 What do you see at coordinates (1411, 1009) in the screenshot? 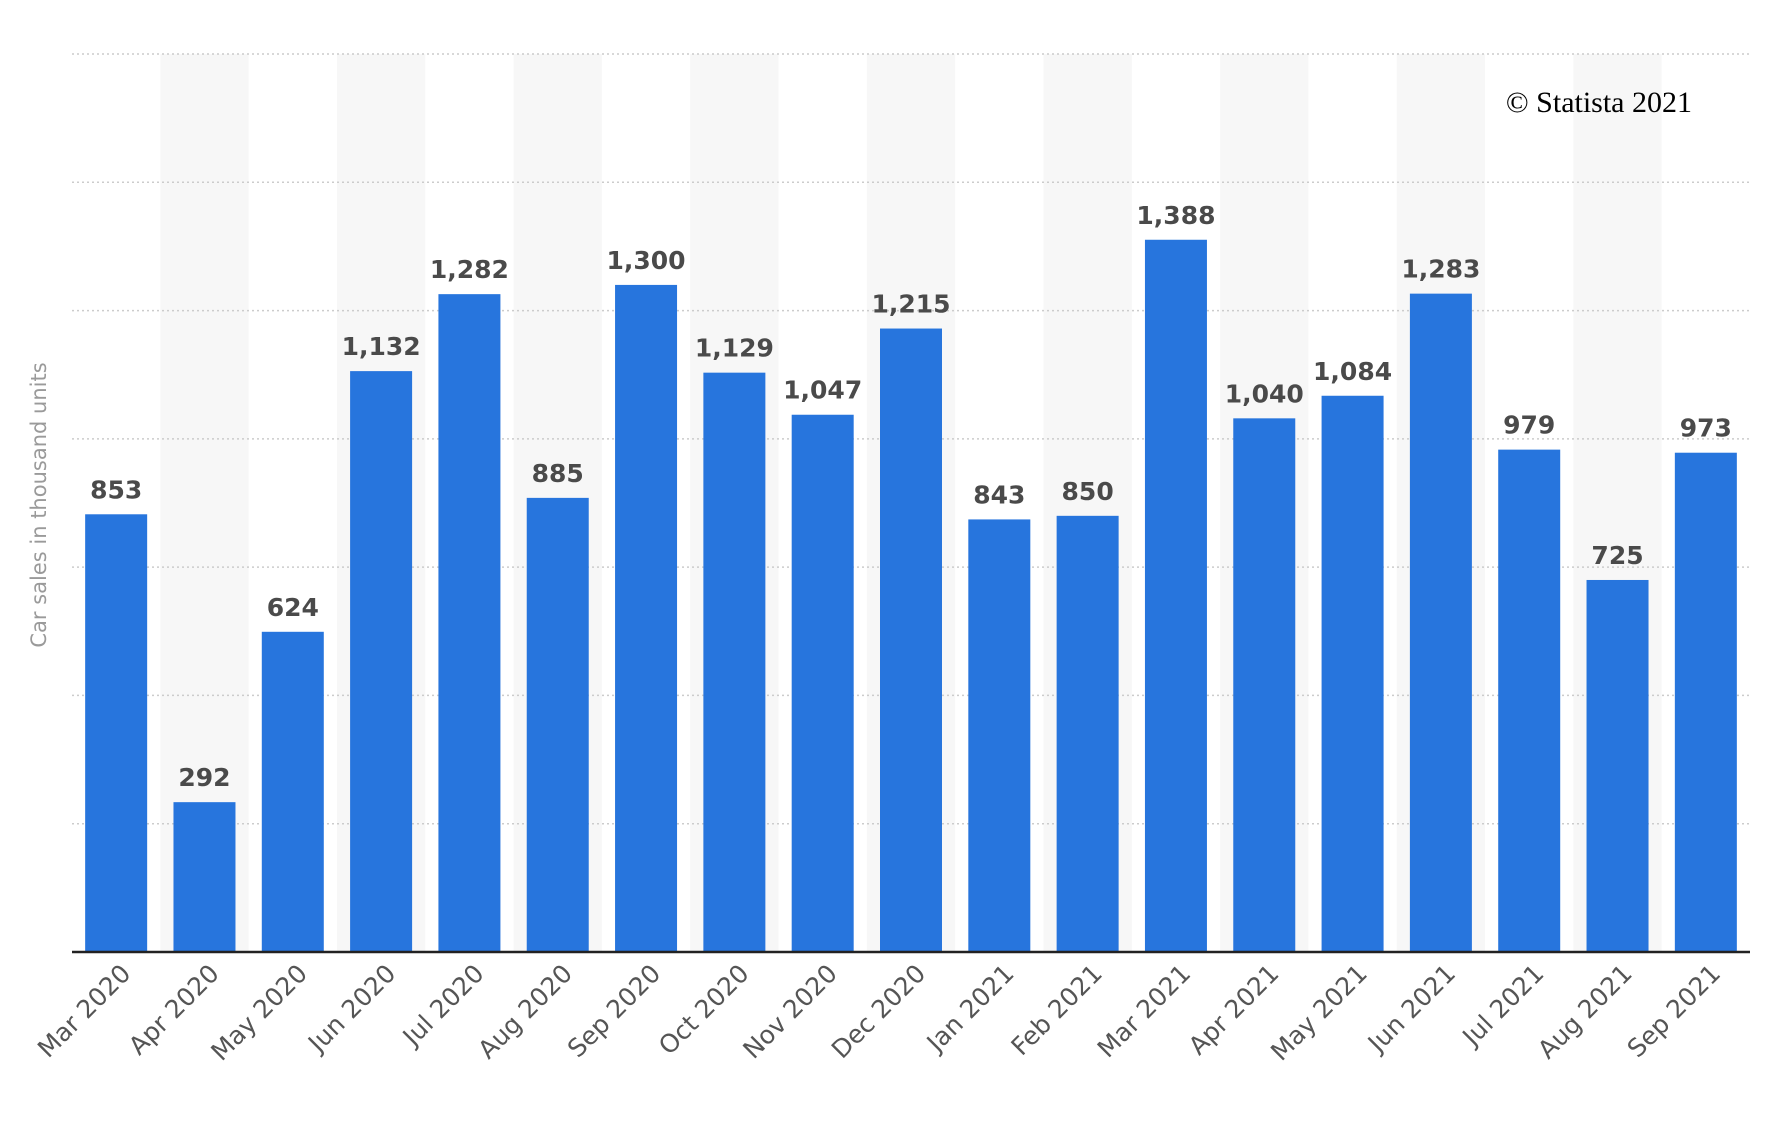
I see `x-tick-label: Jun 2021` at bounding box center [1411, 1009].